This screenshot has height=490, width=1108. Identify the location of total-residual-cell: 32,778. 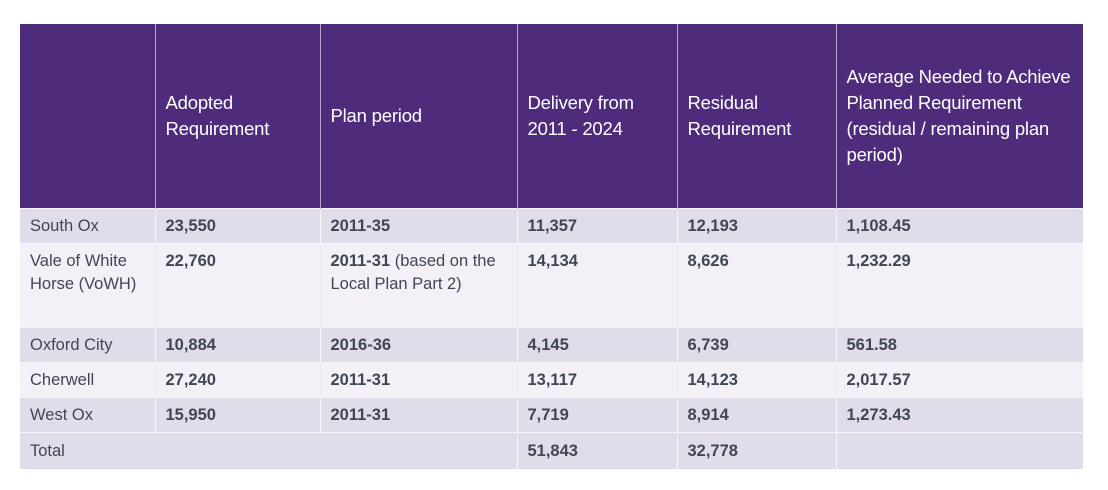
(756, 450).